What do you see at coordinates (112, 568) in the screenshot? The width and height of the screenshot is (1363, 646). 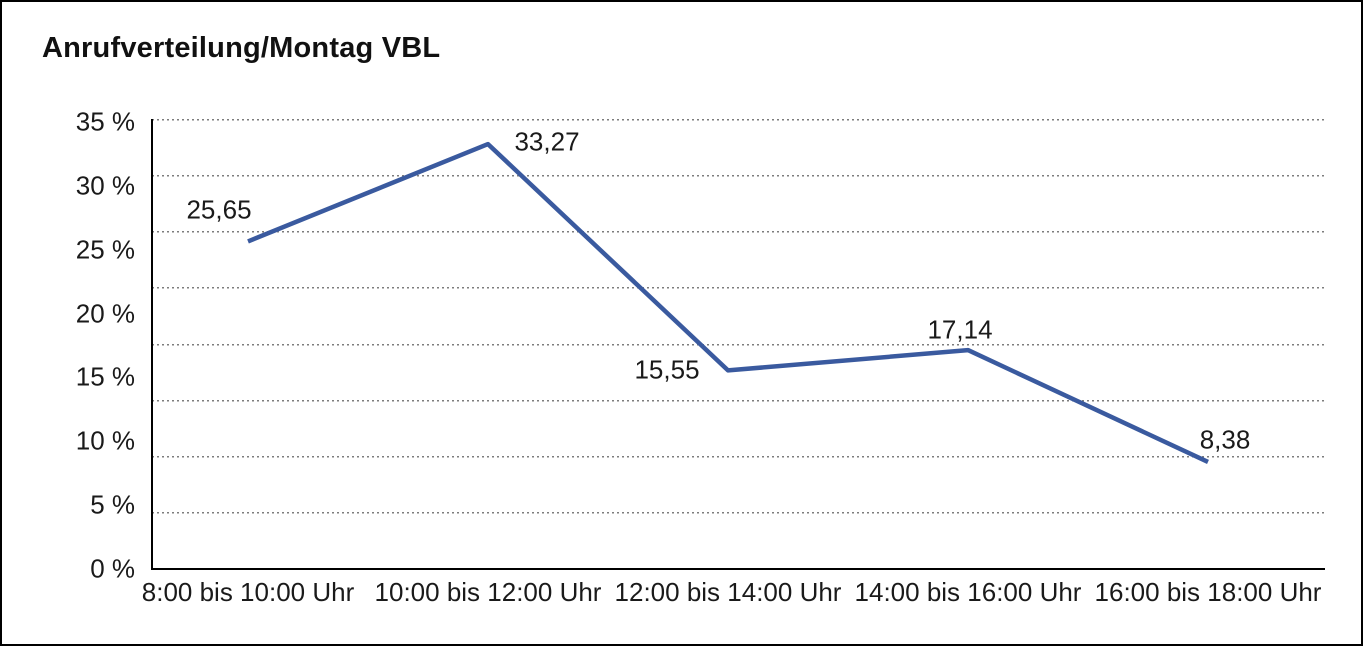 I see `y-tick-label: 0 %` at bounding box center [112, 568].